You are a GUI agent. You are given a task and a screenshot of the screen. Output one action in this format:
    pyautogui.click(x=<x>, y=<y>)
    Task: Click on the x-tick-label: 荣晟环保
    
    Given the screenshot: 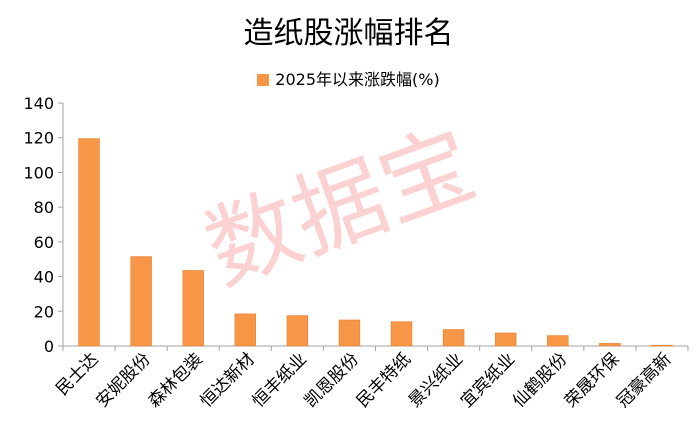 What is the action you would take?
    pyautogui.click(x=592, y=380)
    